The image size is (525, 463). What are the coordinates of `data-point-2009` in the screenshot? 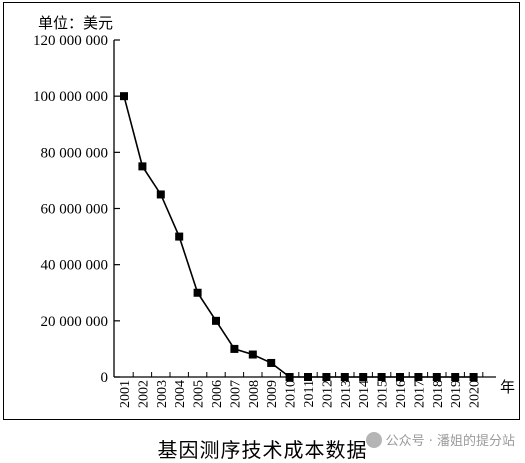 It's located at (271, 362).